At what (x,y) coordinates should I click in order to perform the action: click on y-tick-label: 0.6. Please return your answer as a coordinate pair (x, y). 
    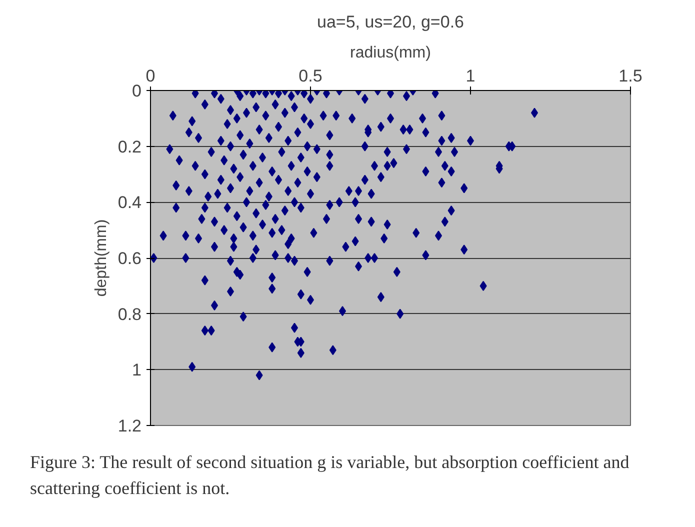
    Looking at the image, I should click on (130, 258).